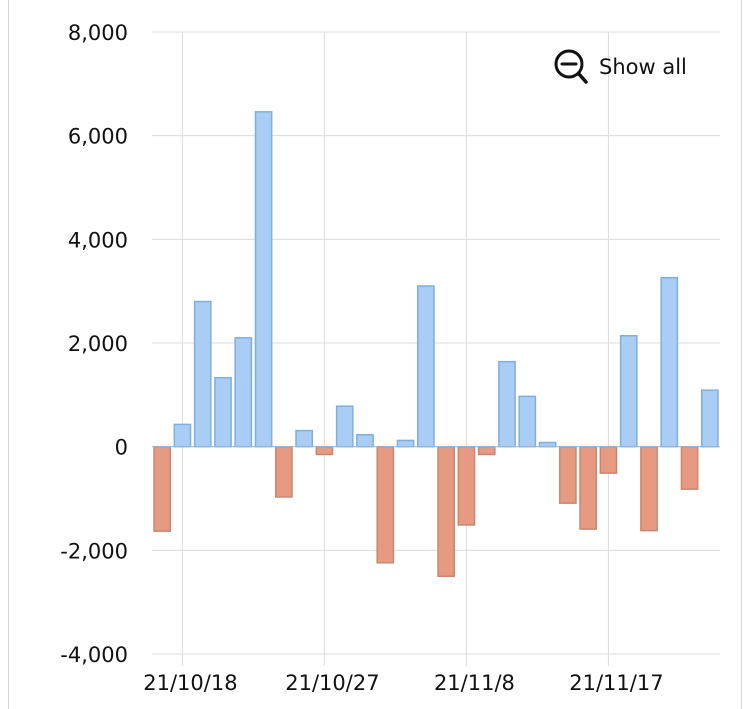  Describe the element at coordinates (98, 344) in the screenshot. I see `y-tick-label: 2,000` at that location.